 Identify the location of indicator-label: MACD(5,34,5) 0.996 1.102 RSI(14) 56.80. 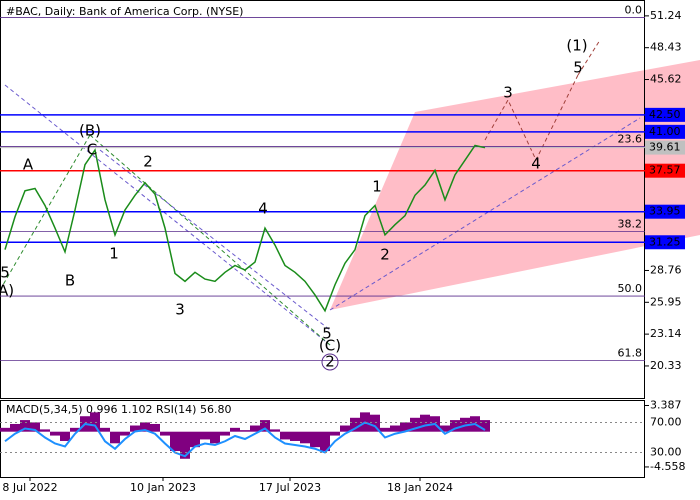
(118, 409).